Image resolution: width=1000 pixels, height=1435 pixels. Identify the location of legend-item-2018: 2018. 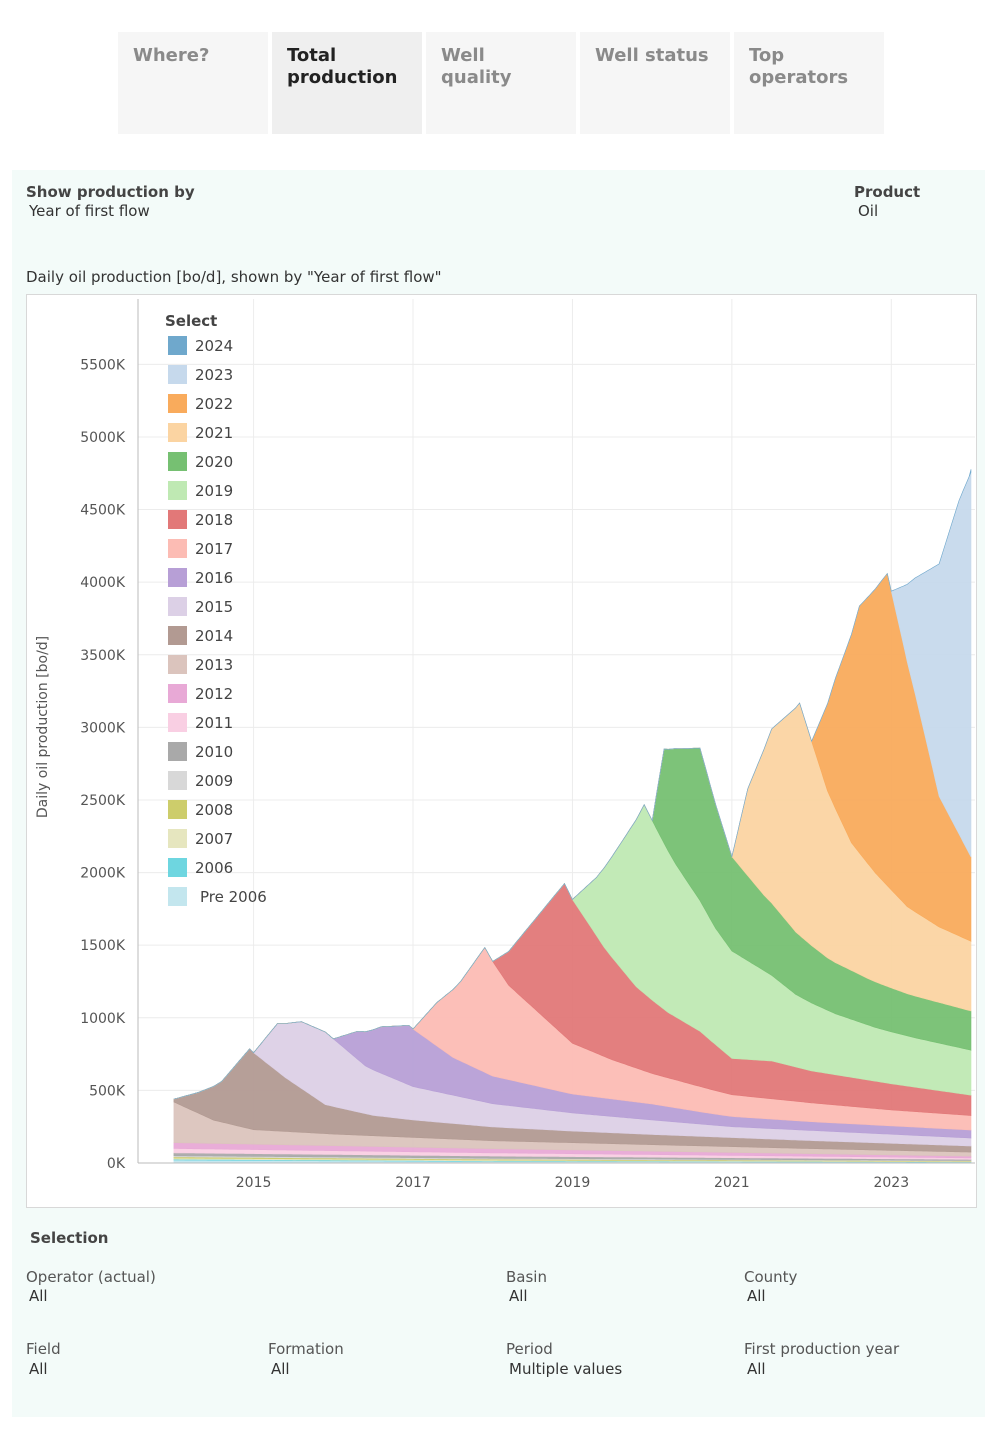
(200, 519).